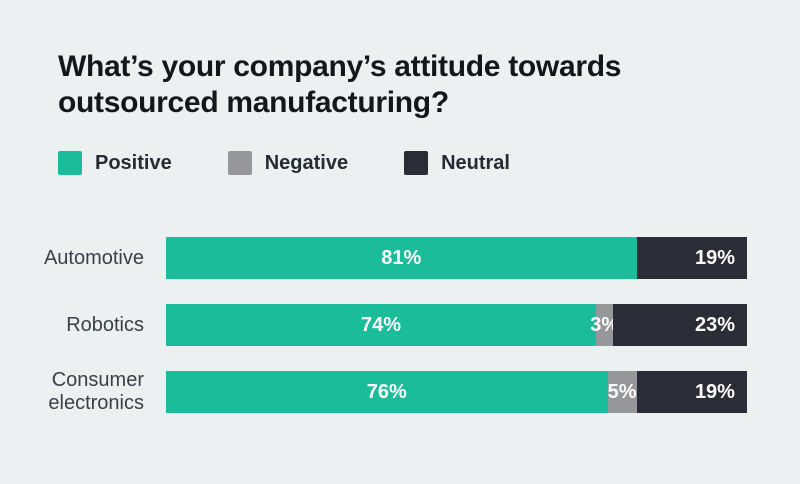  I want to click on category-label: Consumer electronics, so click(96, 391).